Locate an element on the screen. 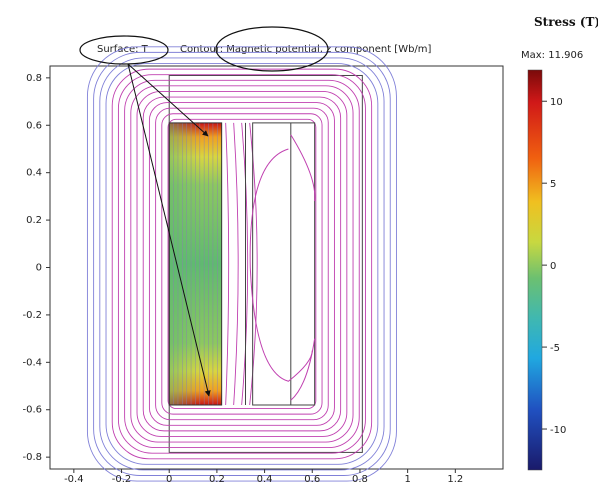 The height and width of the screenshot is (484, 598). inner-box is located at coordinates (284, 264).